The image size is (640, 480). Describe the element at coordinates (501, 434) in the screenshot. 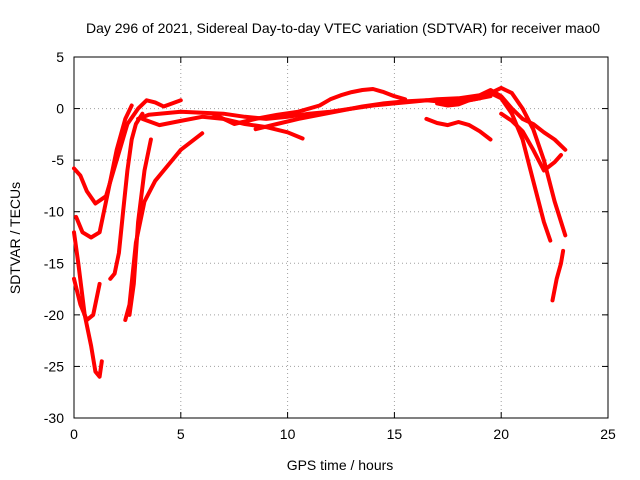

I see `x-tick-label: 20` at that location.